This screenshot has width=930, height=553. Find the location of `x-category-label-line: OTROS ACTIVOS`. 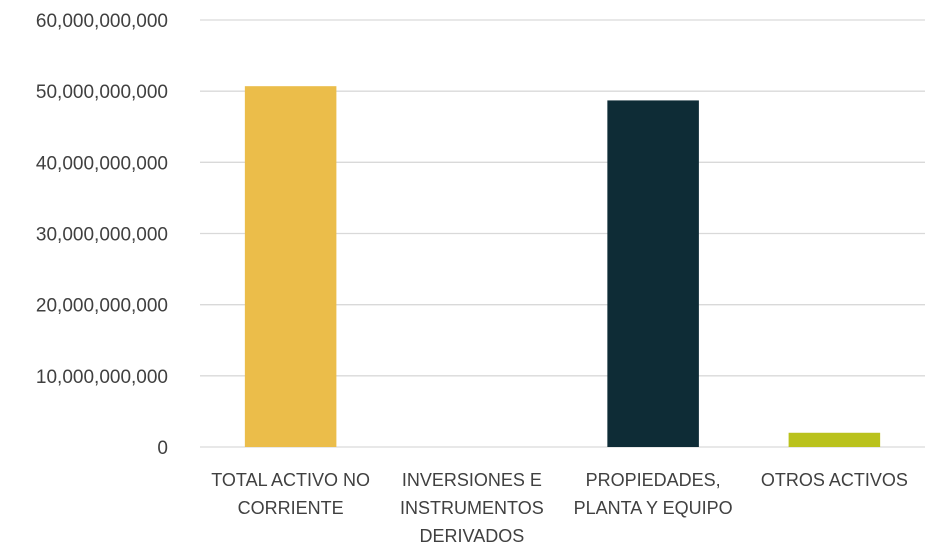

x-category-label-line: OTROS ACTIVOS is located at coordinates (834, 480).